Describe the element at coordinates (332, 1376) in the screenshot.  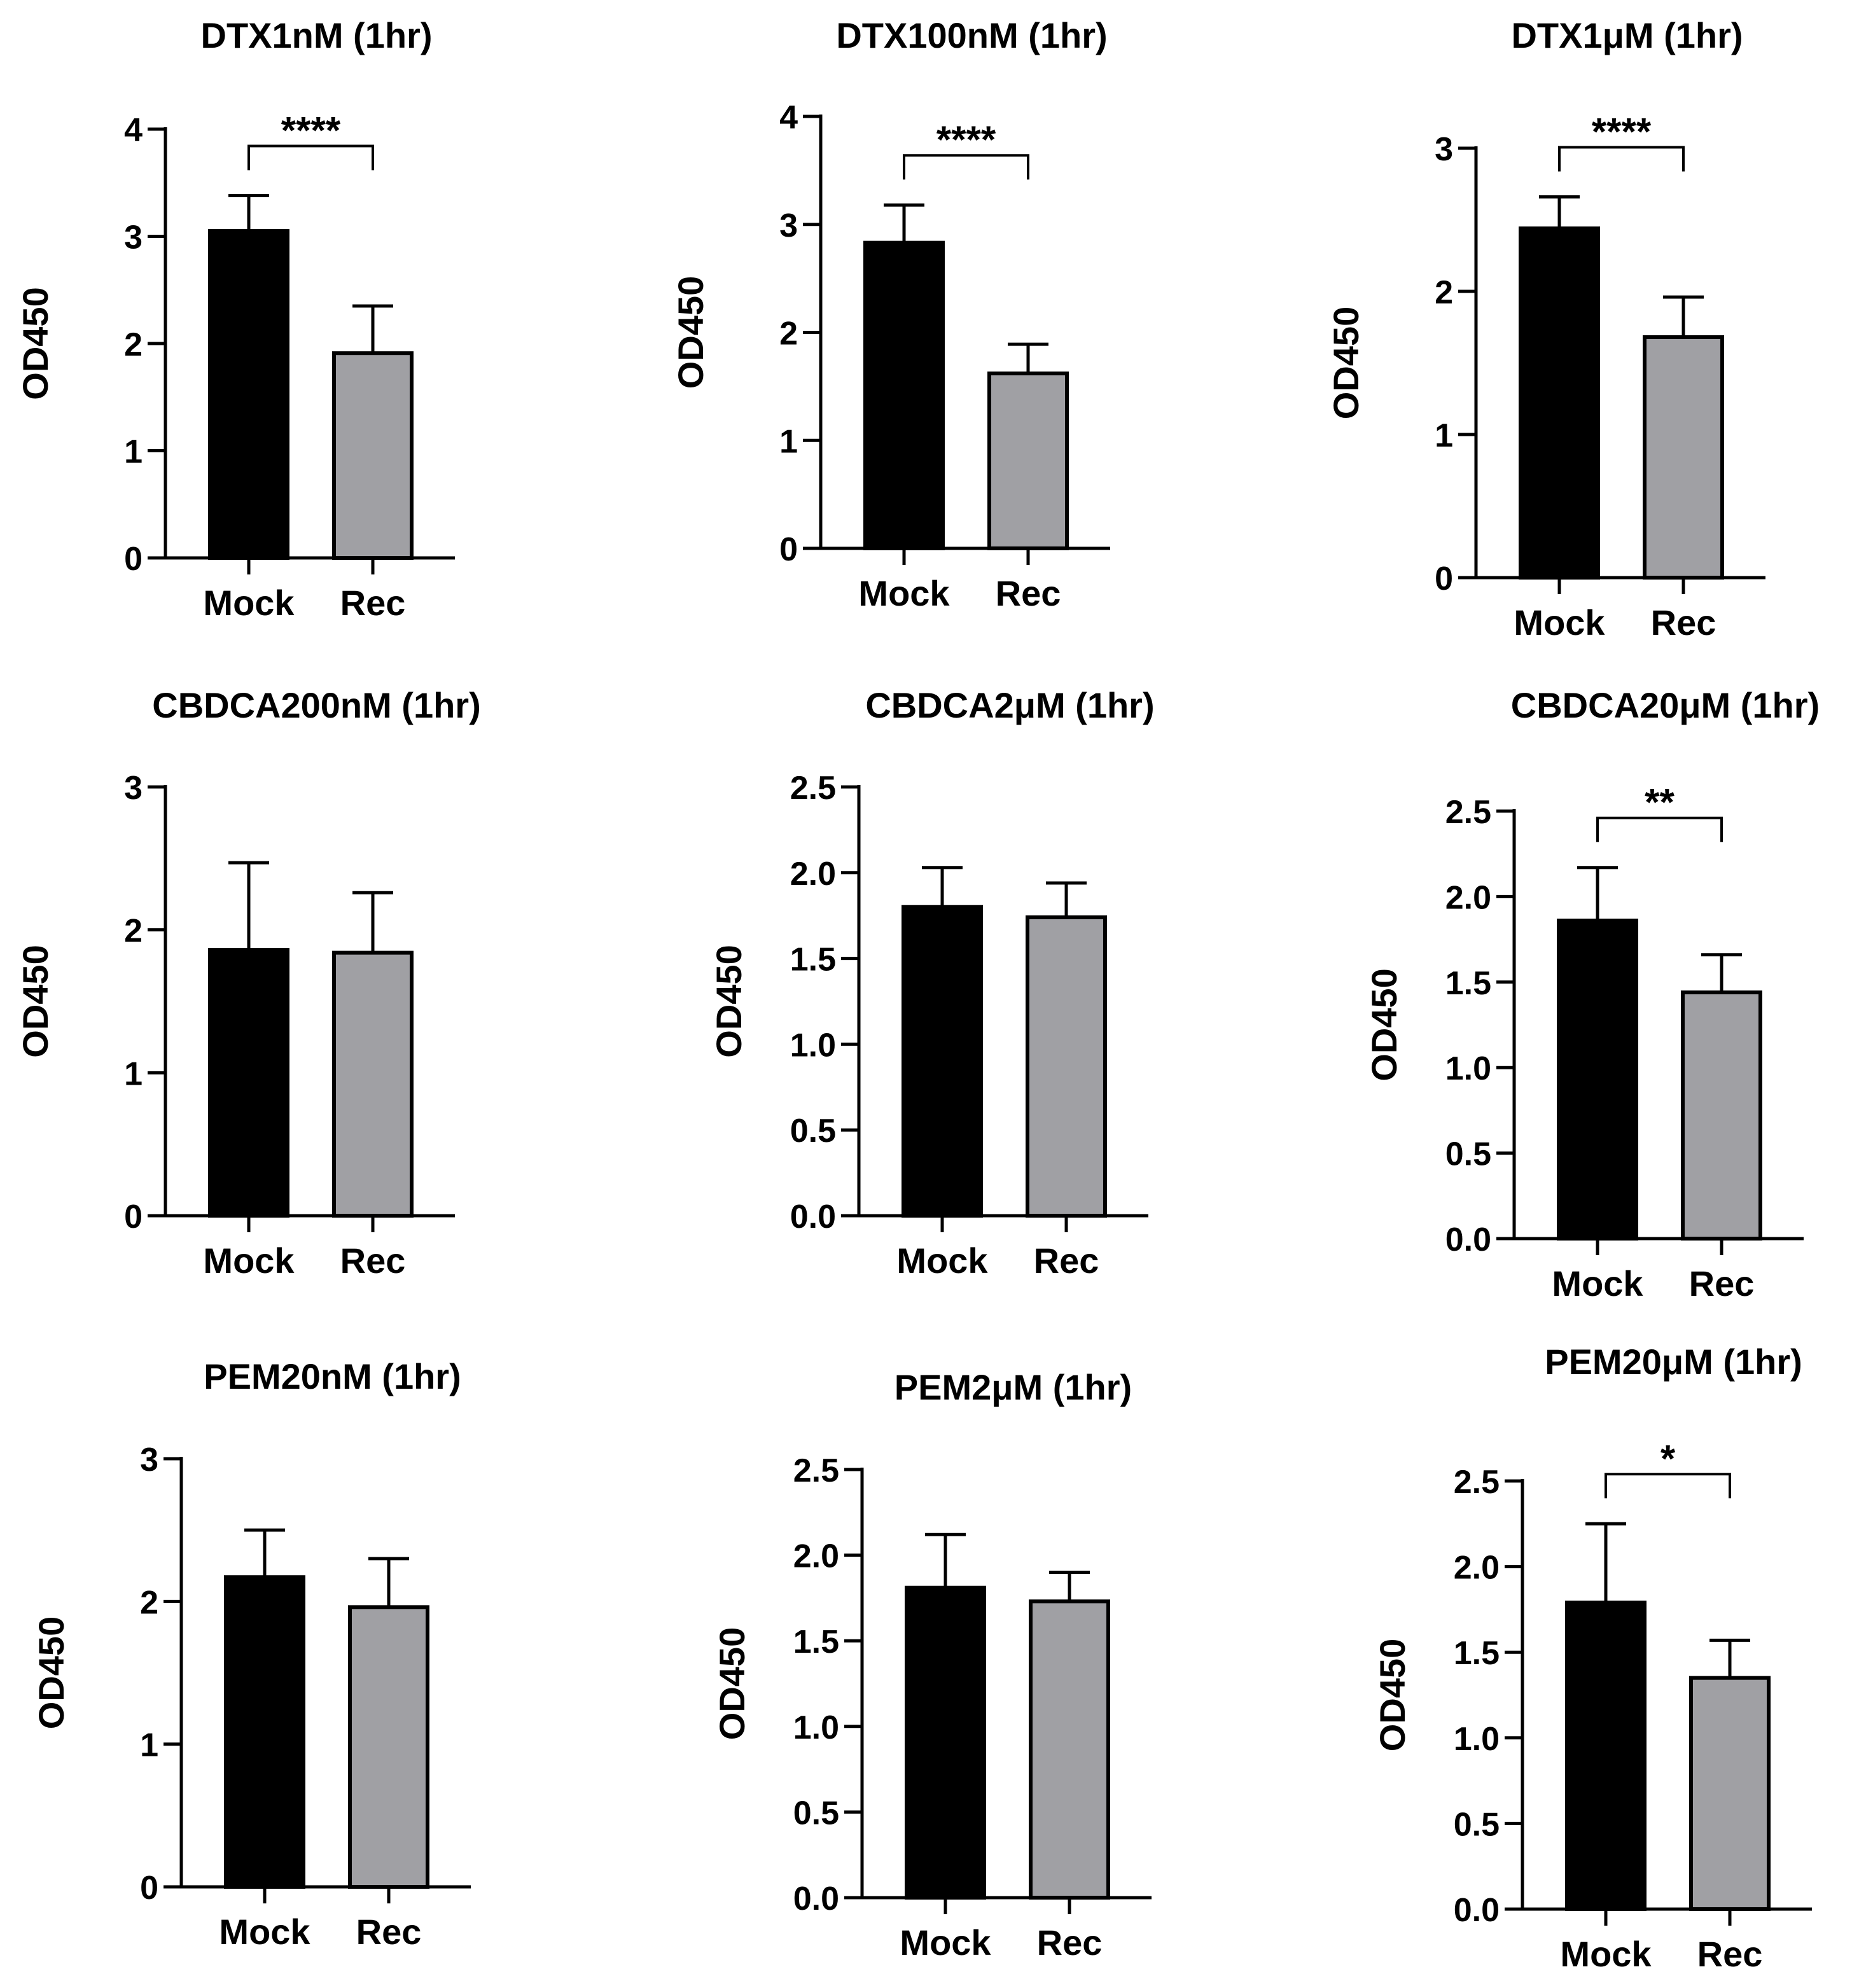
I see `chart-title: PEM20nM (1hr)` at that location.